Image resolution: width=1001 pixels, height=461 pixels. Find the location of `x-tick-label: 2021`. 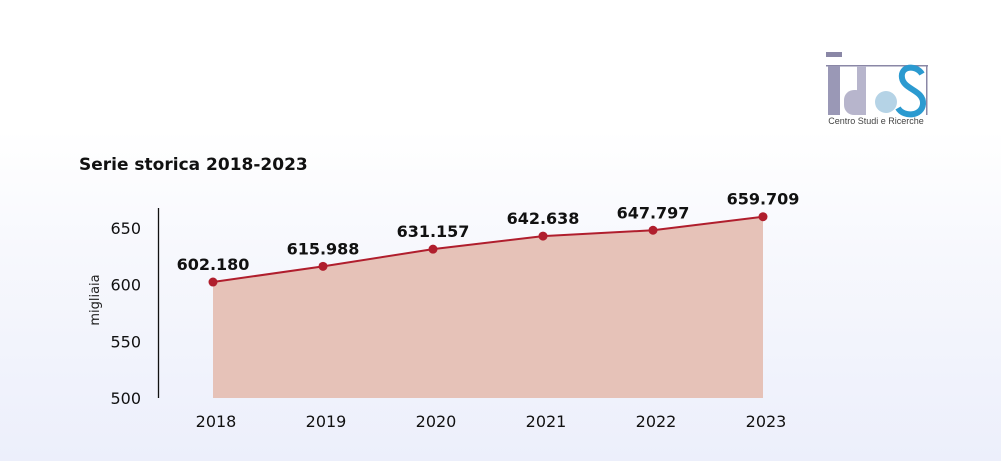

x-tick-label: 2021 is located at coordinates (546, 421).